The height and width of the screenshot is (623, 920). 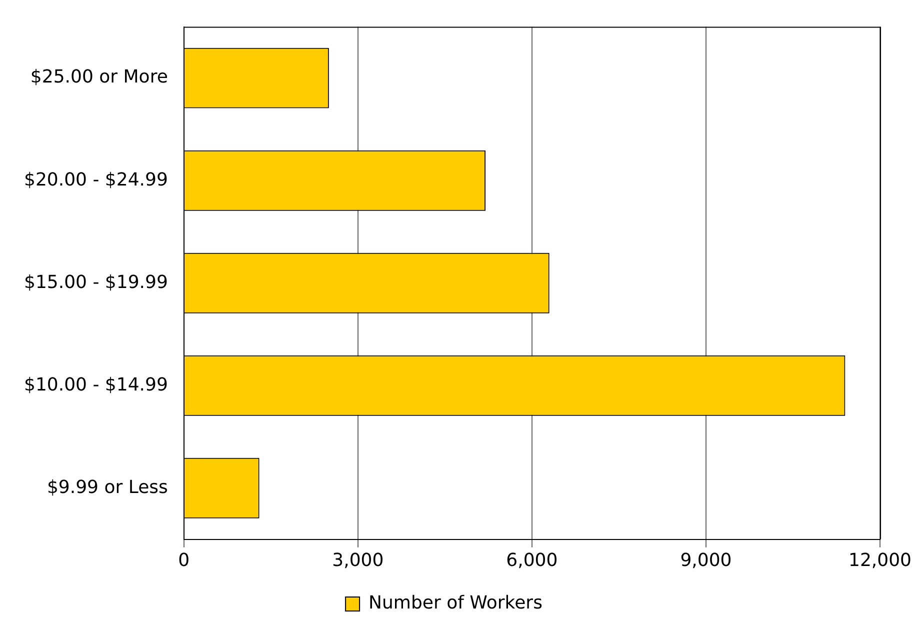 I want to click on y-tick-label: $10.00 - $14.99, so click(x=96, y=385).